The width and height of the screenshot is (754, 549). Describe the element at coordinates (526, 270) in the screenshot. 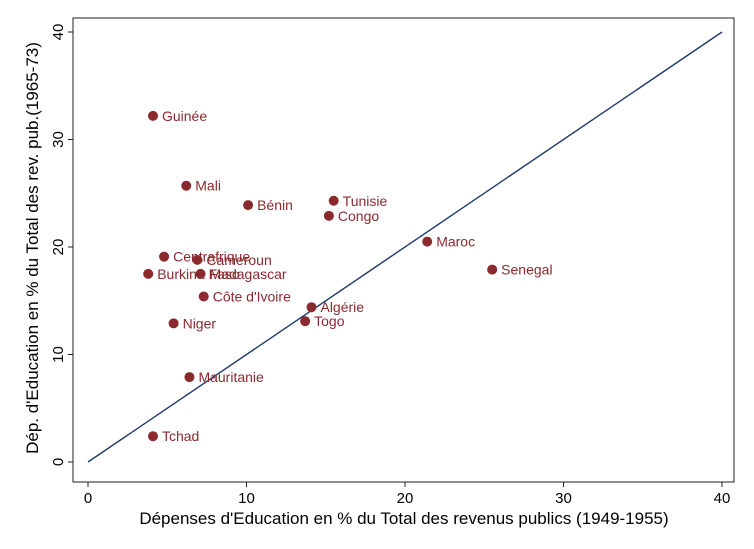

I see `data-point-label: Senegal` at that location.